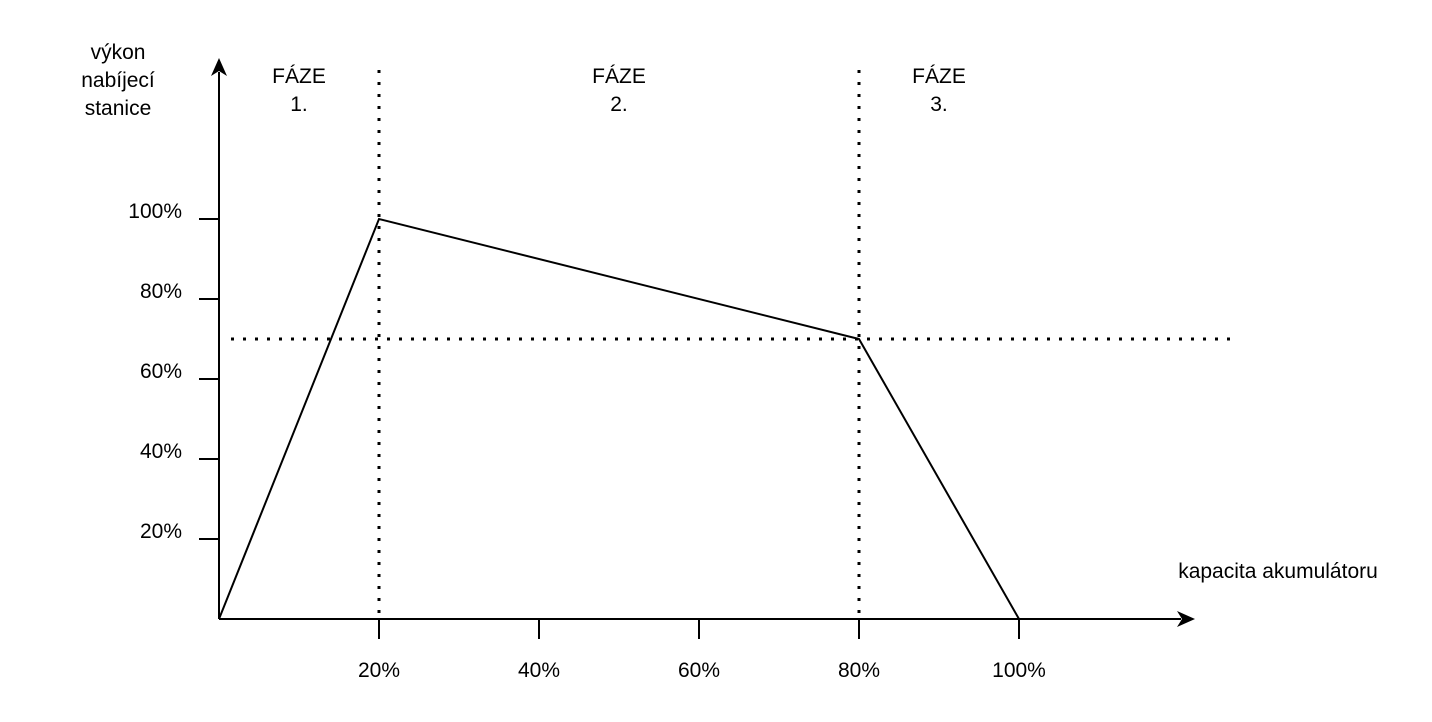 The height and width of the screenshot is (722, 1432). I want to click on x-axis-arrow, so click(1186, 619).